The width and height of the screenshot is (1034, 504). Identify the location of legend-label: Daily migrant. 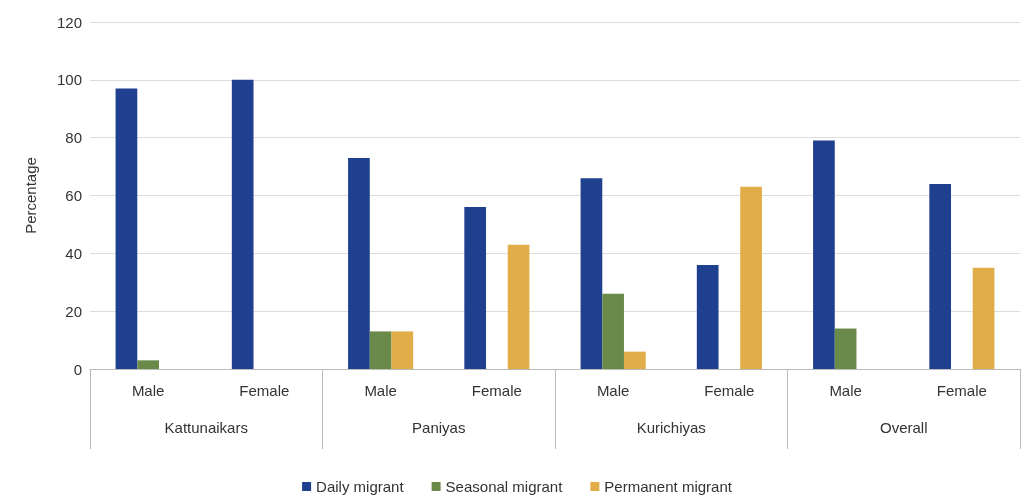
(360, 486).